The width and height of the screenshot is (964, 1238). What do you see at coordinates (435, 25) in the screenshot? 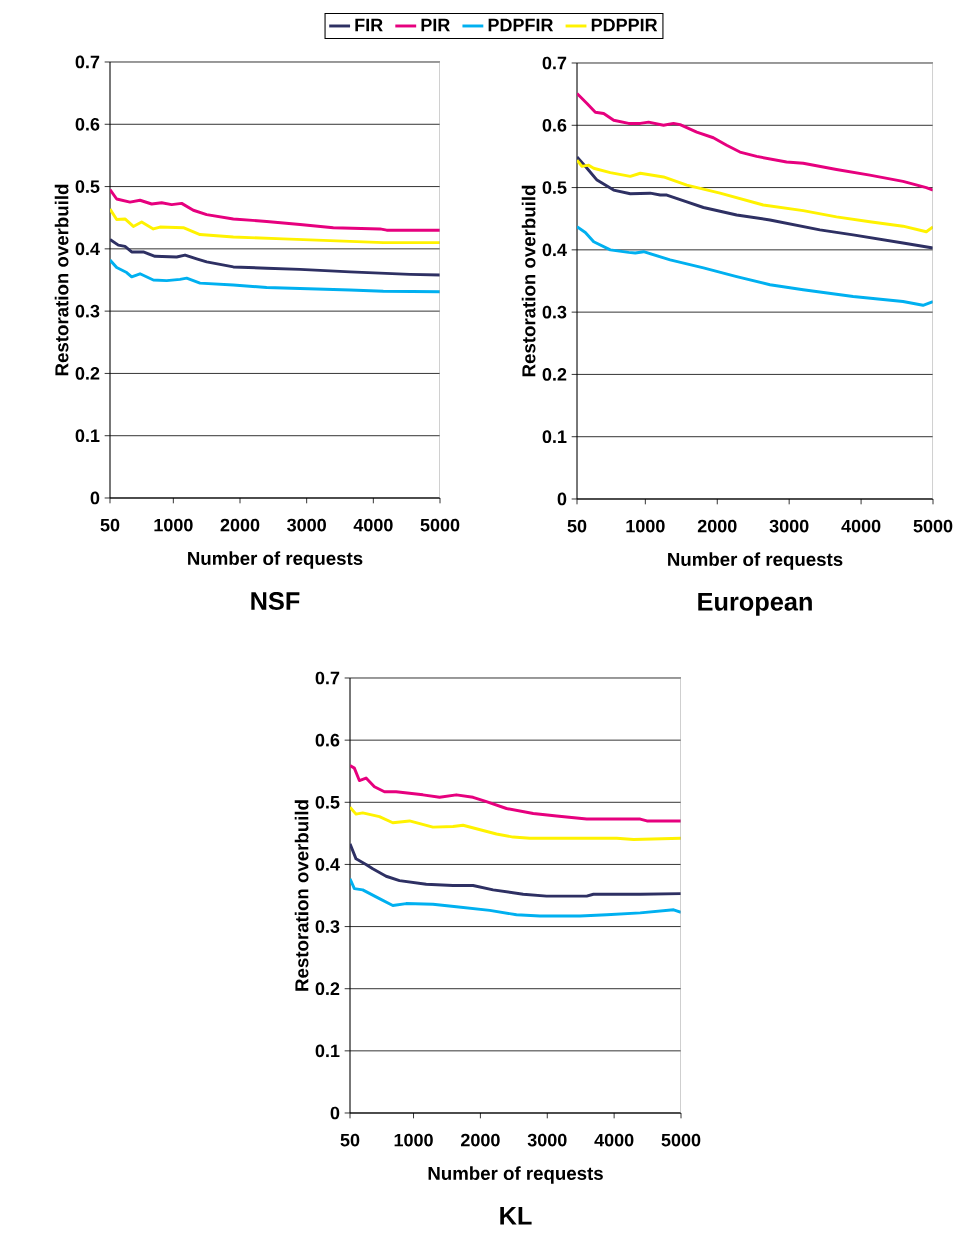
I see `legend-label: PIR` at bounding box center [435, 25].